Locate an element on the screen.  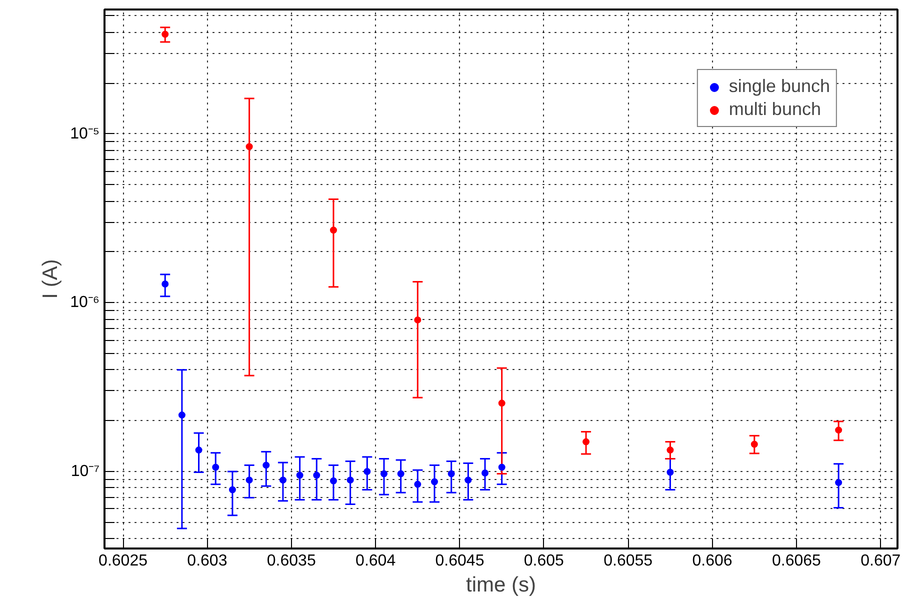
legend-label: single bunch is located at coordinates (779, 86).